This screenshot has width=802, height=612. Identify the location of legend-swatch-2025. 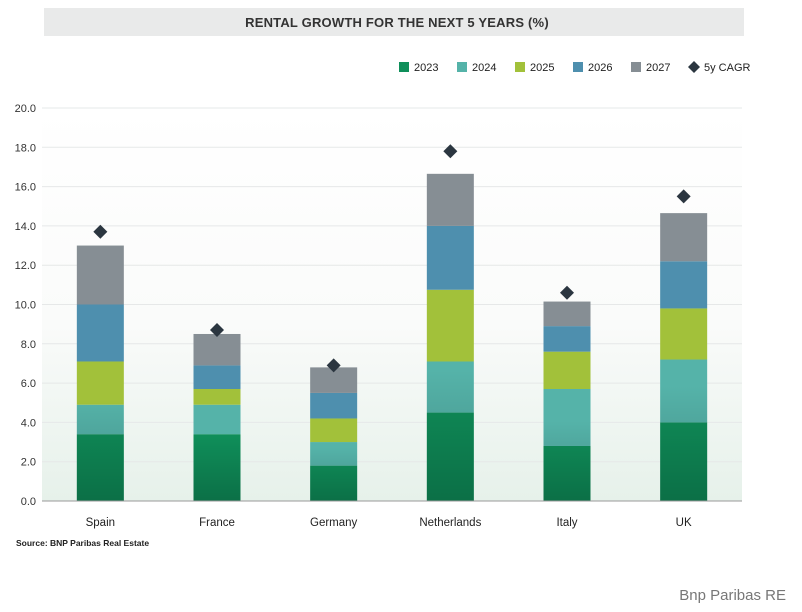
(520, 67).